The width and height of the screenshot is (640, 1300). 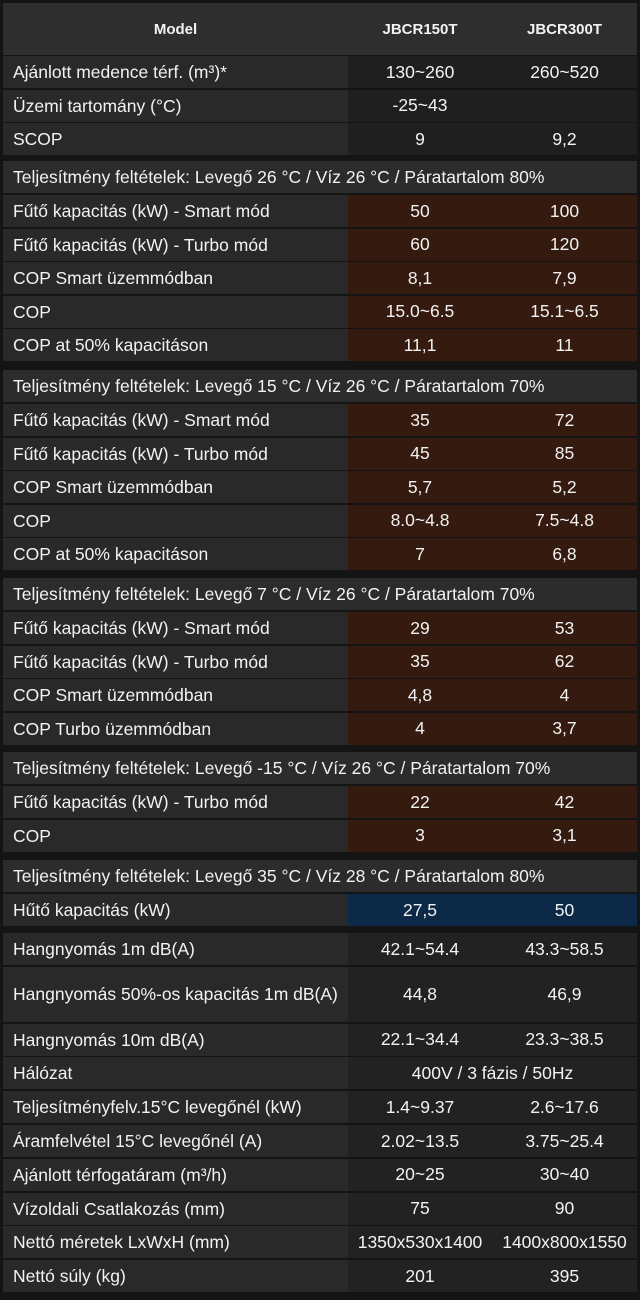 I want to click on row-value-jbcr150t: 2.02~13.5, so click(x=420, y=1141).